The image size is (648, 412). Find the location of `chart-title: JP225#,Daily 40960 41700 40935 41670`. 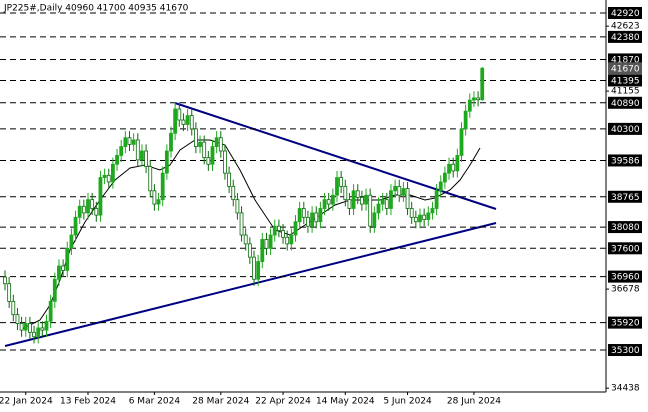

chart-title: JP225#,Daily 40960 41700 40935 41670 is located at coordinates (96, 9).